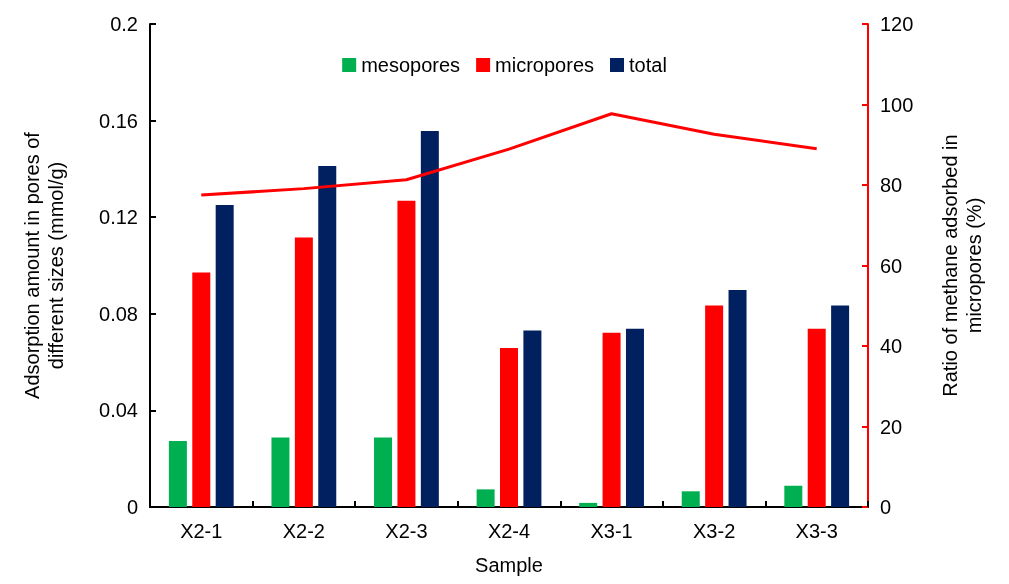 The width and height of the screenshot is (1009, 584). Describe the element at coordinates (406, 531) in the screenshot. I see `x-tick-label: X2-3` at that location.